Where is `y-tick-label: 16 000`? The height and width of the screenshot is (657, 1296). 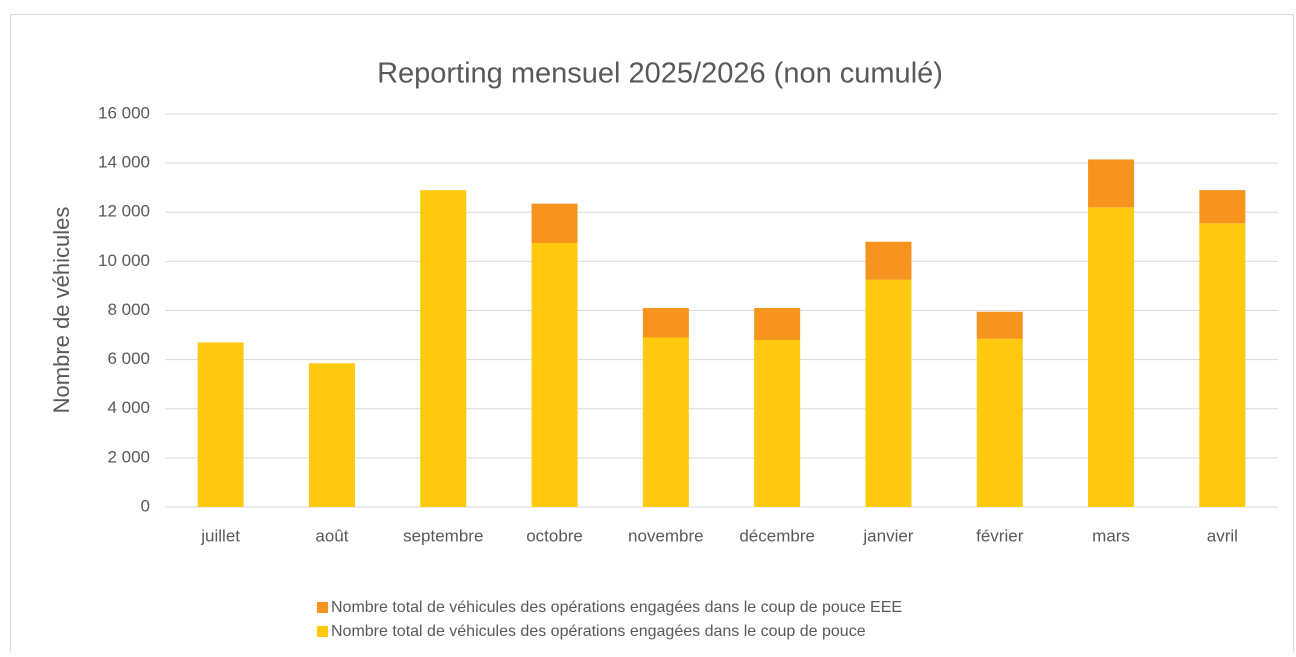
y-tick-label: 16 000 is located at coordinates (124, 112).